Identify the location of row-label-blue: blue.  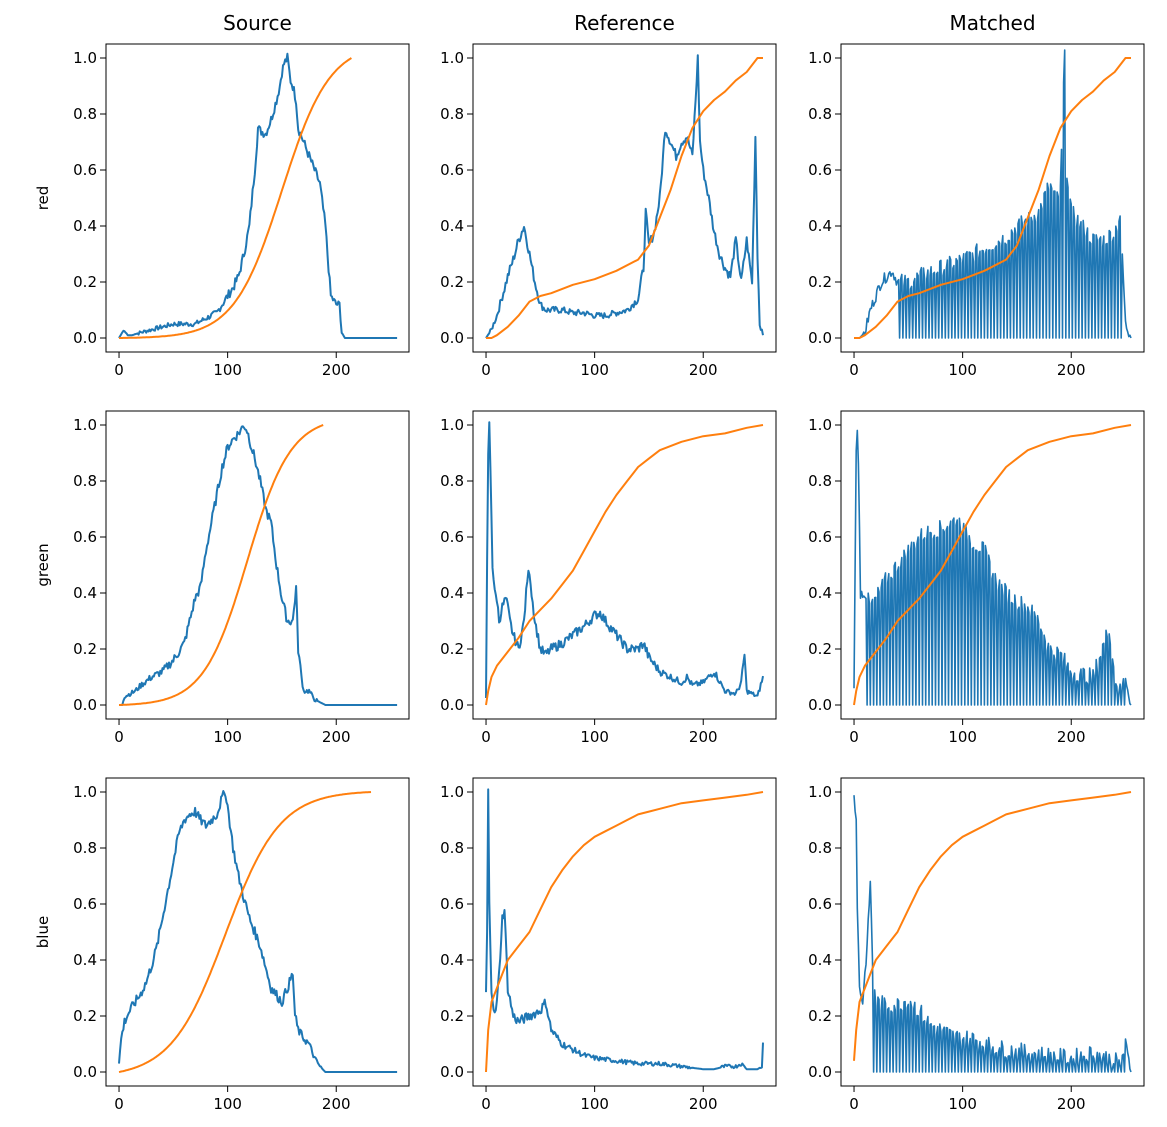
(43, 932).